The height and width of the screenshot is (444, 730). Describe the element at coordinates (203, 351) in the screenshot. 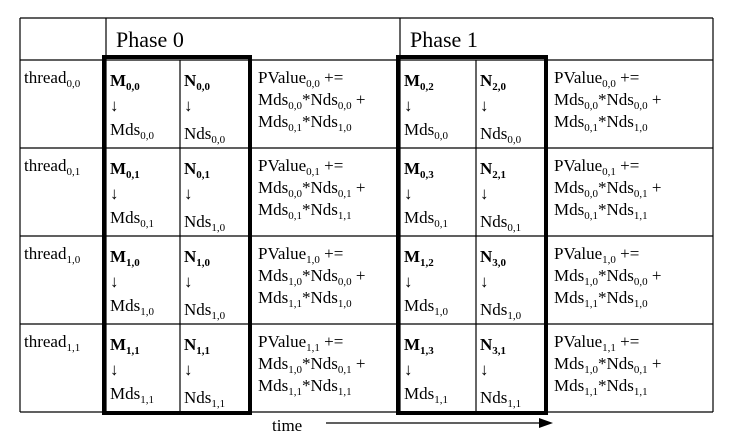

I see `load-source-n-subscript: 1,1` at that location.